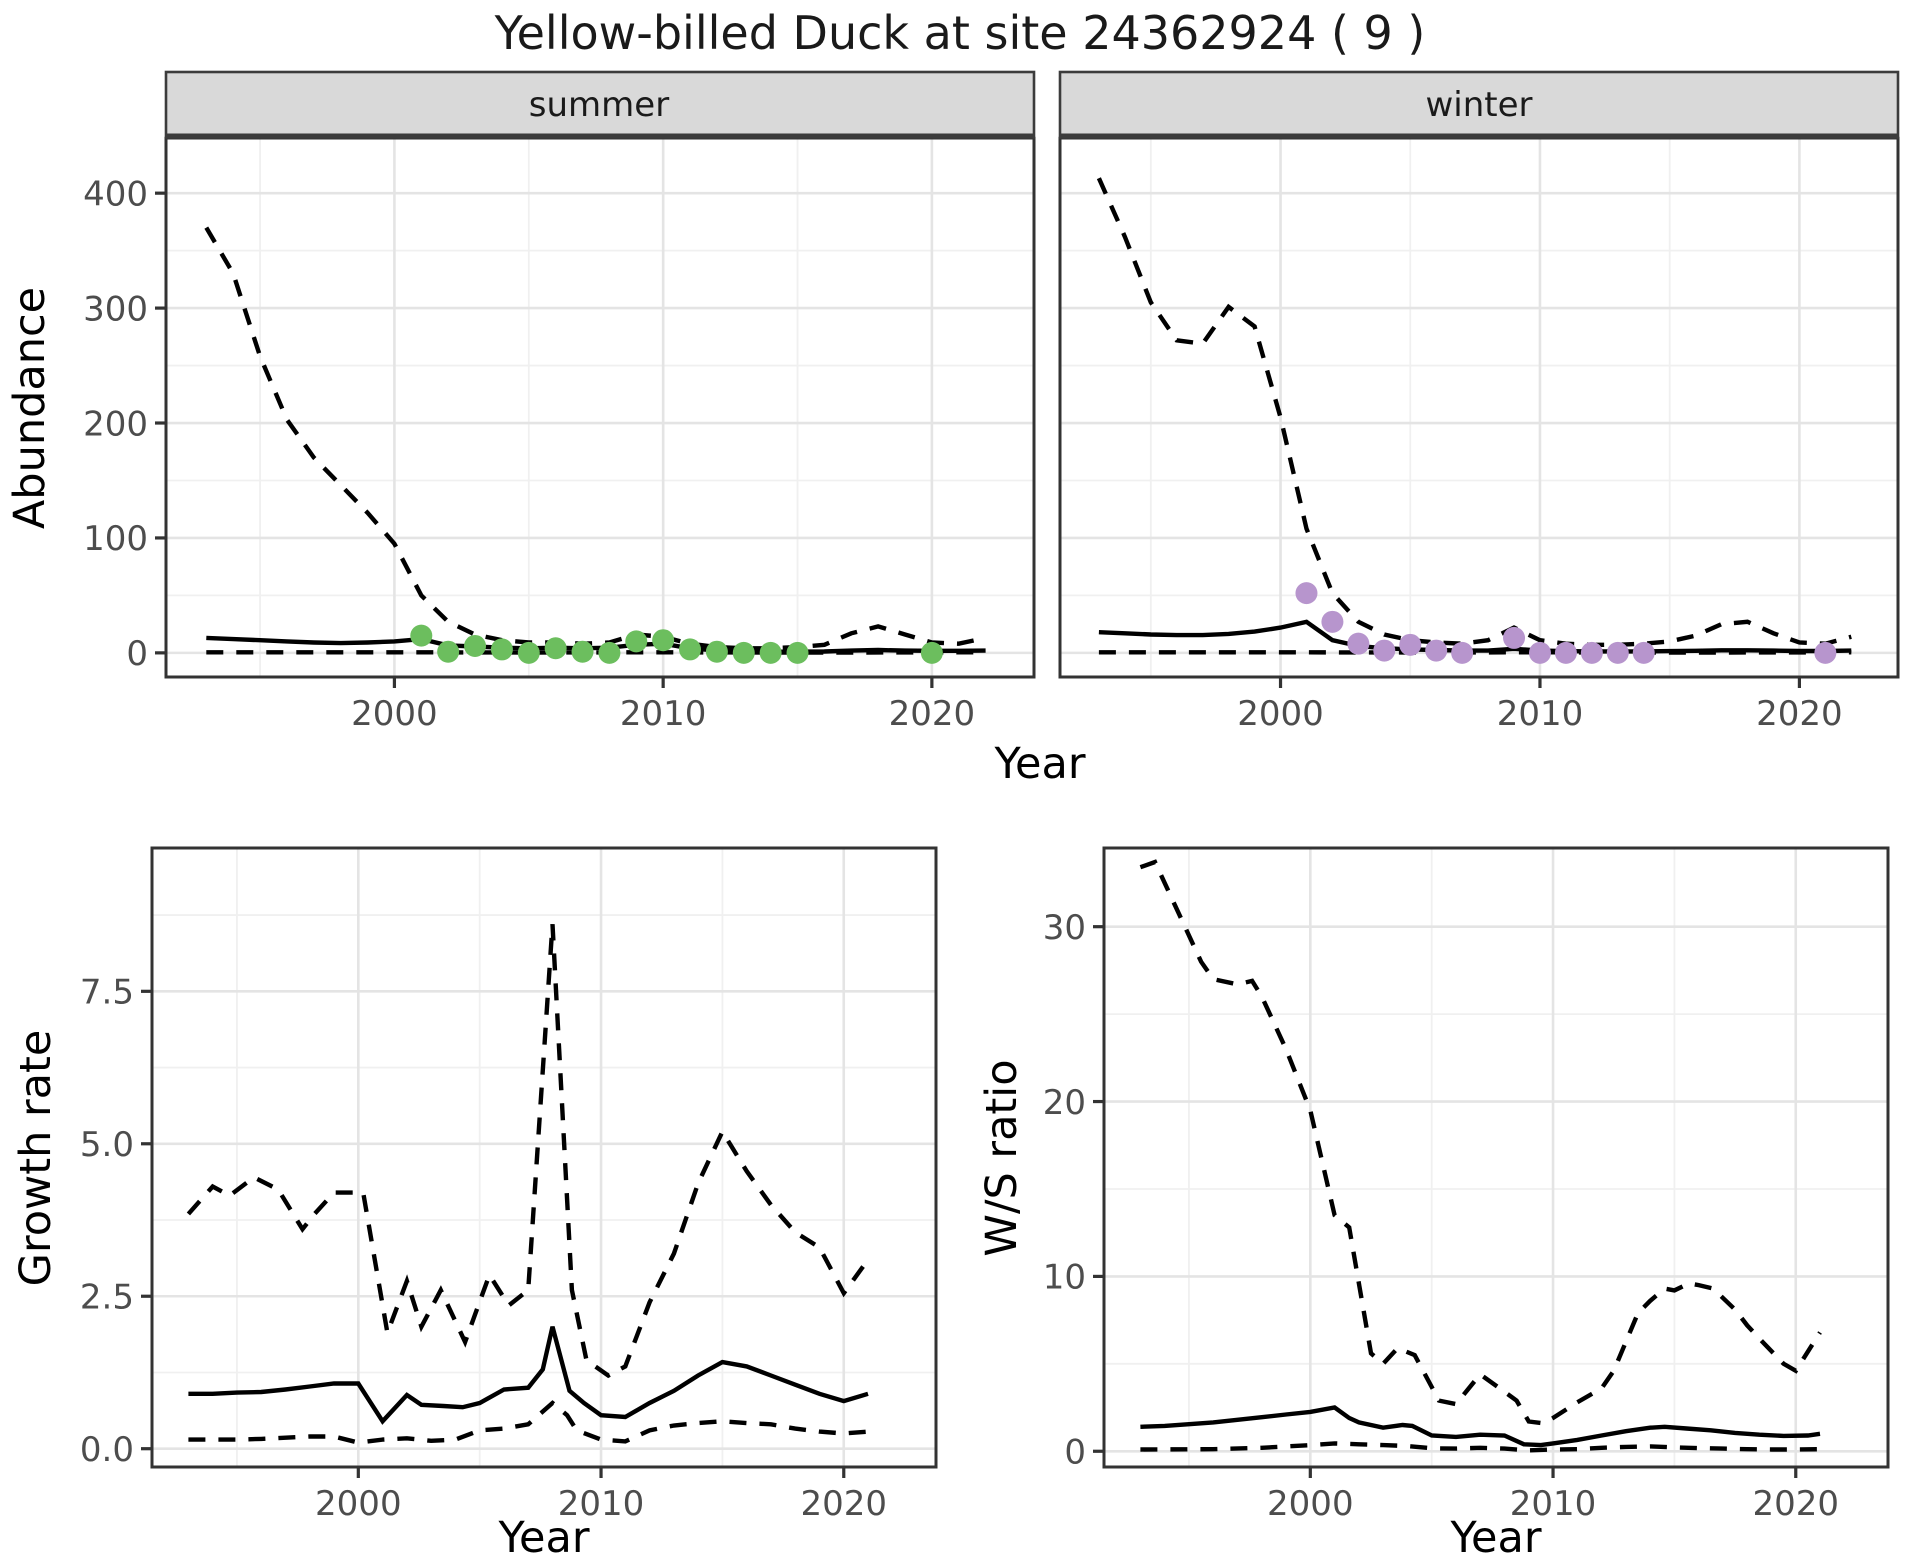 The width and height of the screenshot is (1920, 1560). I want to click on y-tick-label: 30, so click(1064, 928).